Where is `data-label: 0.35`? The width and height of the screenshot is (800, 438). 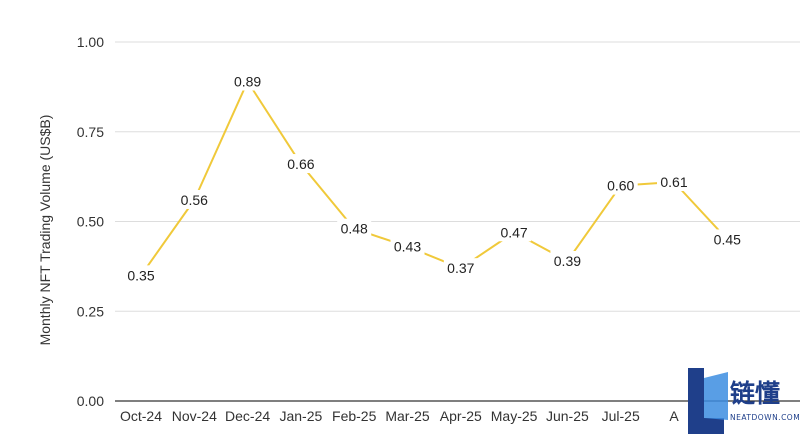
data-label: 0.35 is located at coordinates (140, 275).